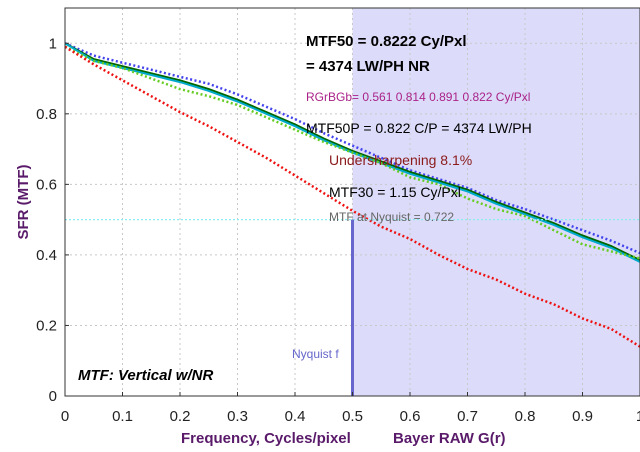 This screenshot has height=452, width=640. Describe the element at coordinates (525, 416) in the screenshot. I see `x-tick-label: 0.8` at that location.